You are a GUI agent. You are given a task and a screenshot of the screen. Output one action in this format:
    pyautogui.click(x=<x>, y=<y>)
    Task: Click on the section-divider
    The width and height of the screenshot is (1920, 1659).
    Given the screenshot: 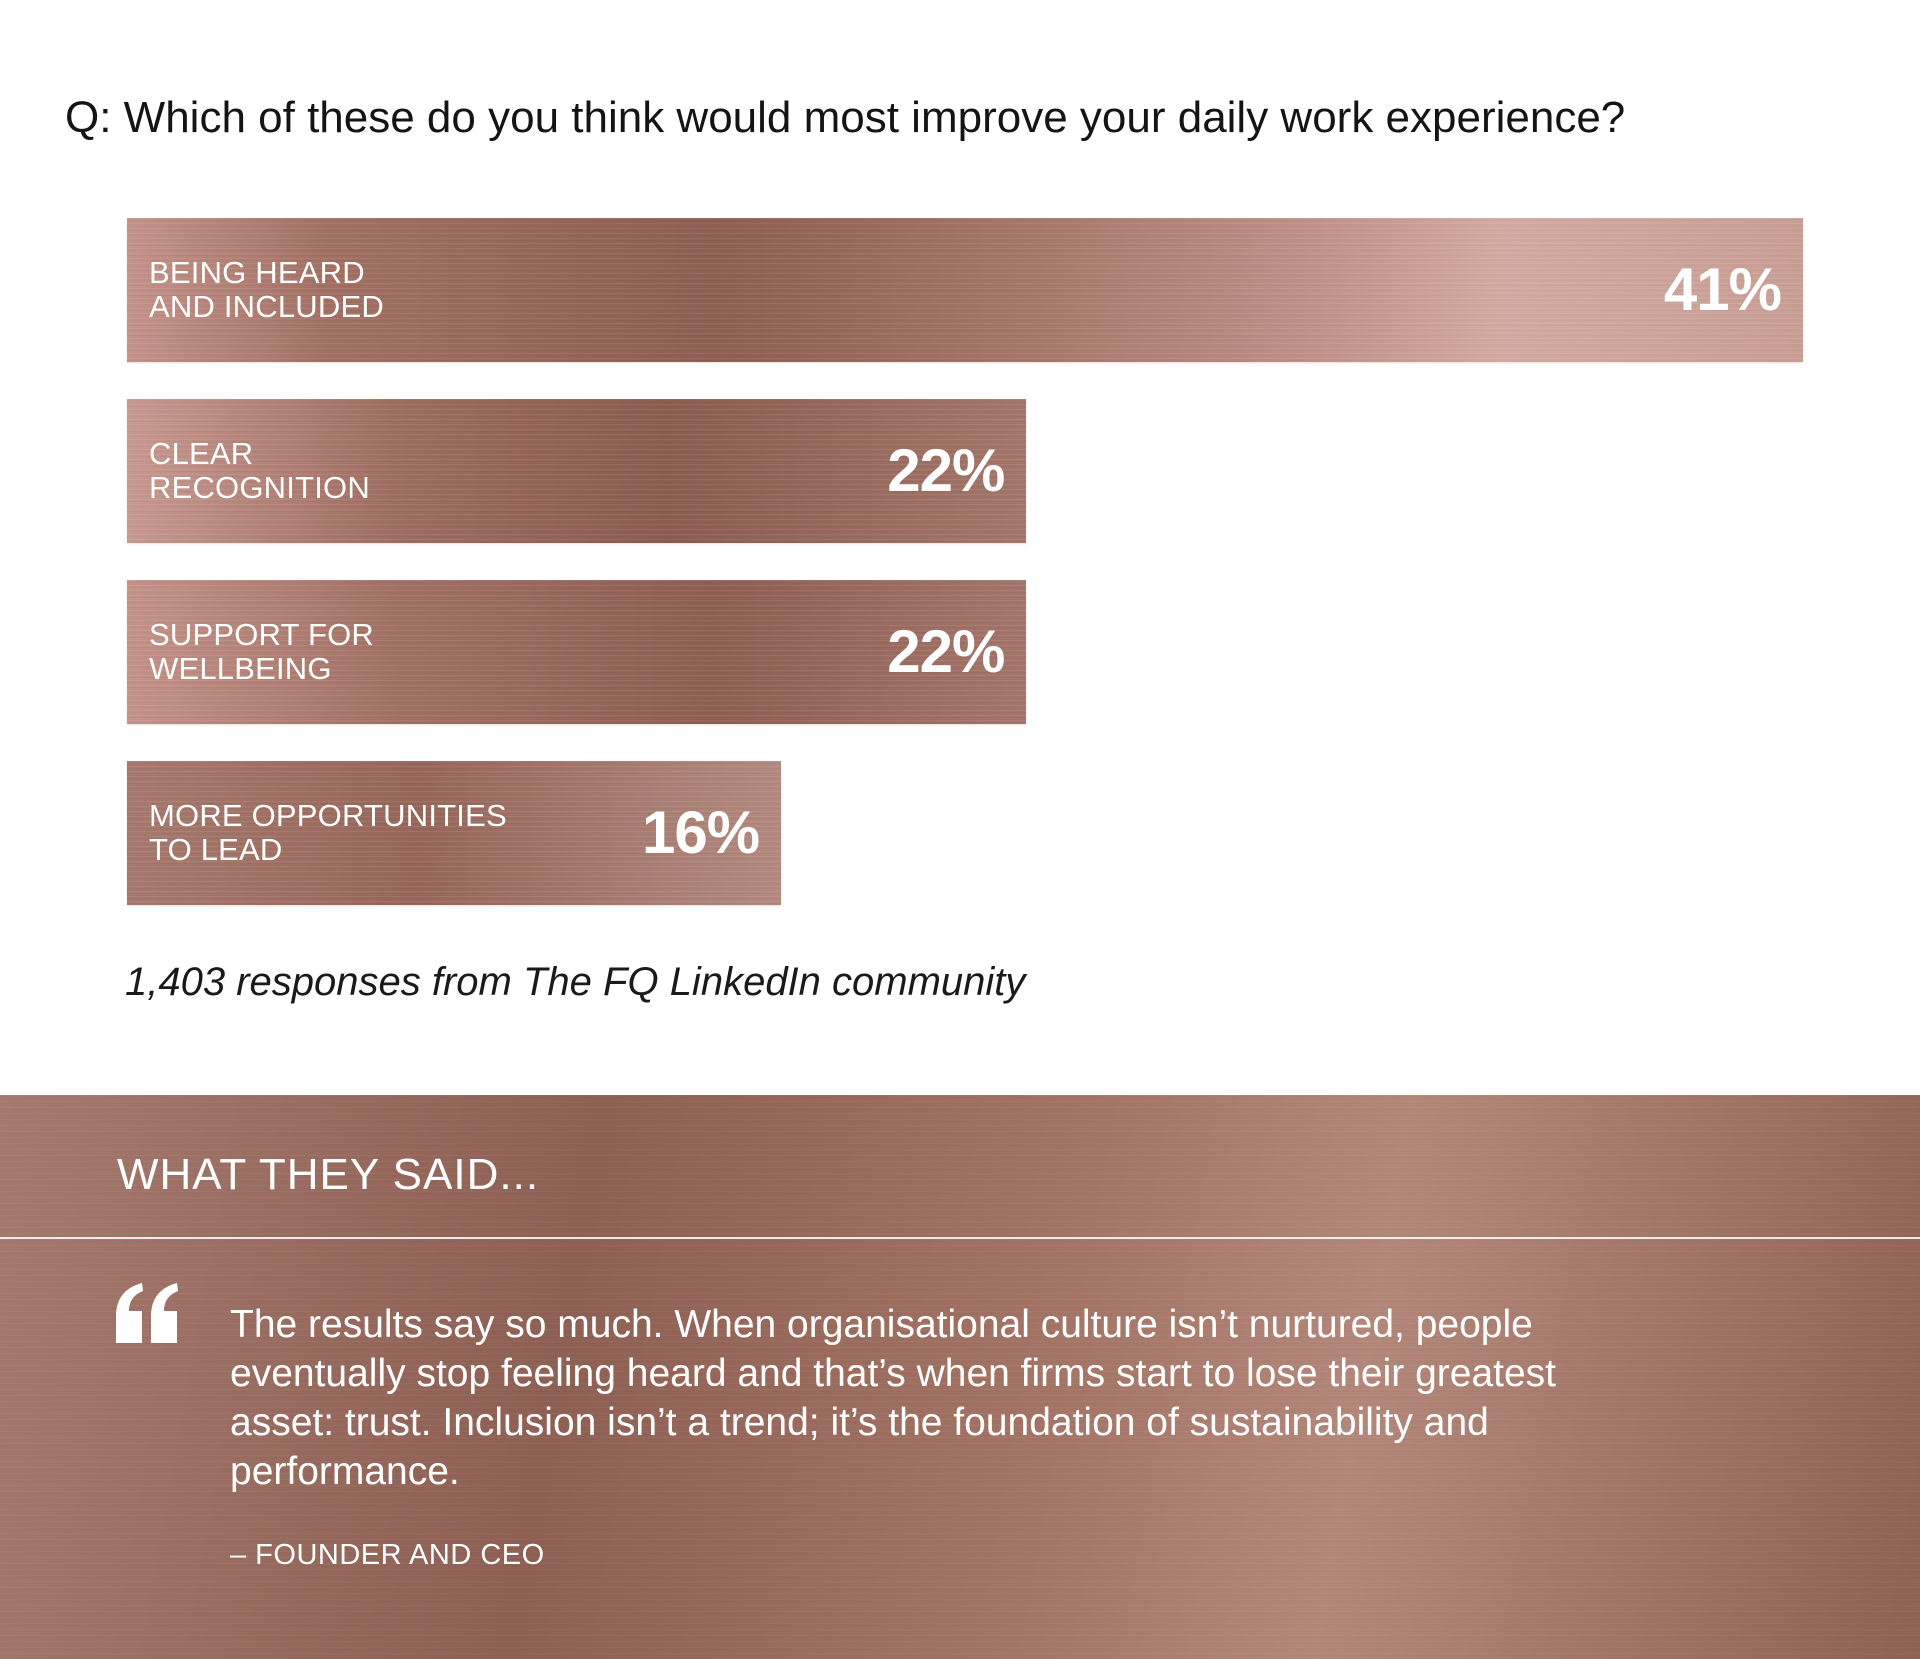 What is the action you would take?
    pyautogui.click(x=960, y=1238)
    